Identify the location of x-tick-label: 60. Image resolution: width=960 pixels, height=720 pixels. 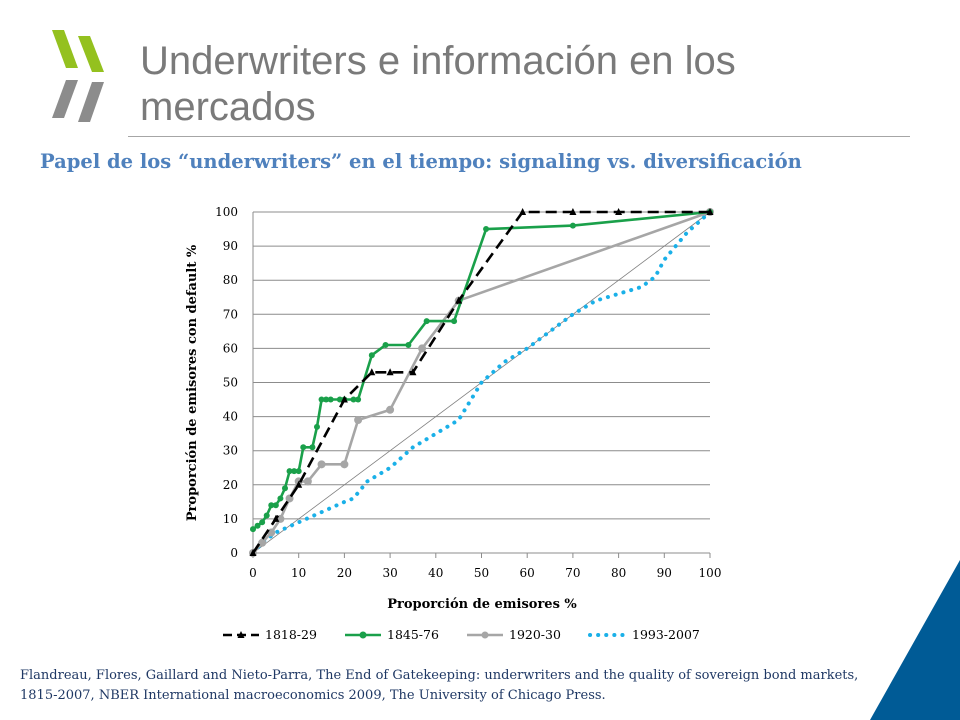
(527, 573).